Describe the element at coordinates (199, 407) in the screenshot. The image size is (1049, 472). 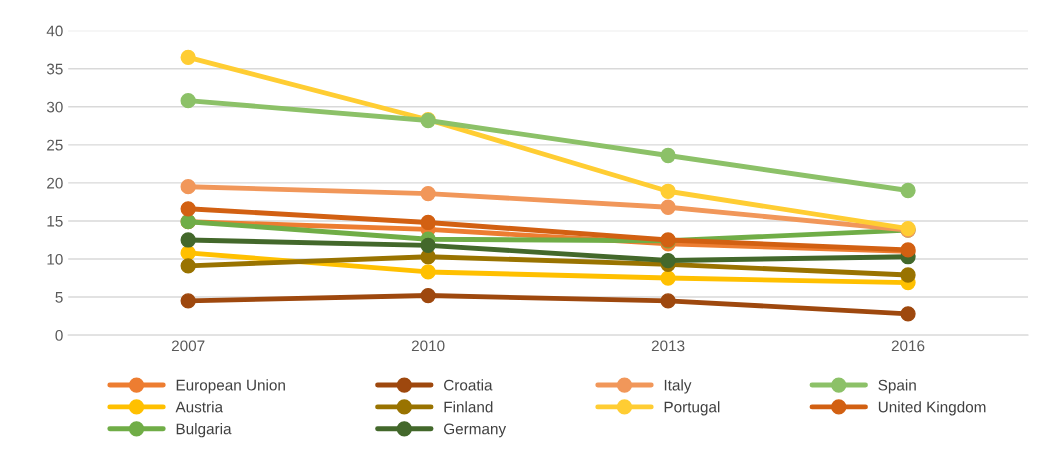
I see `legend-label: Austria` at that location.